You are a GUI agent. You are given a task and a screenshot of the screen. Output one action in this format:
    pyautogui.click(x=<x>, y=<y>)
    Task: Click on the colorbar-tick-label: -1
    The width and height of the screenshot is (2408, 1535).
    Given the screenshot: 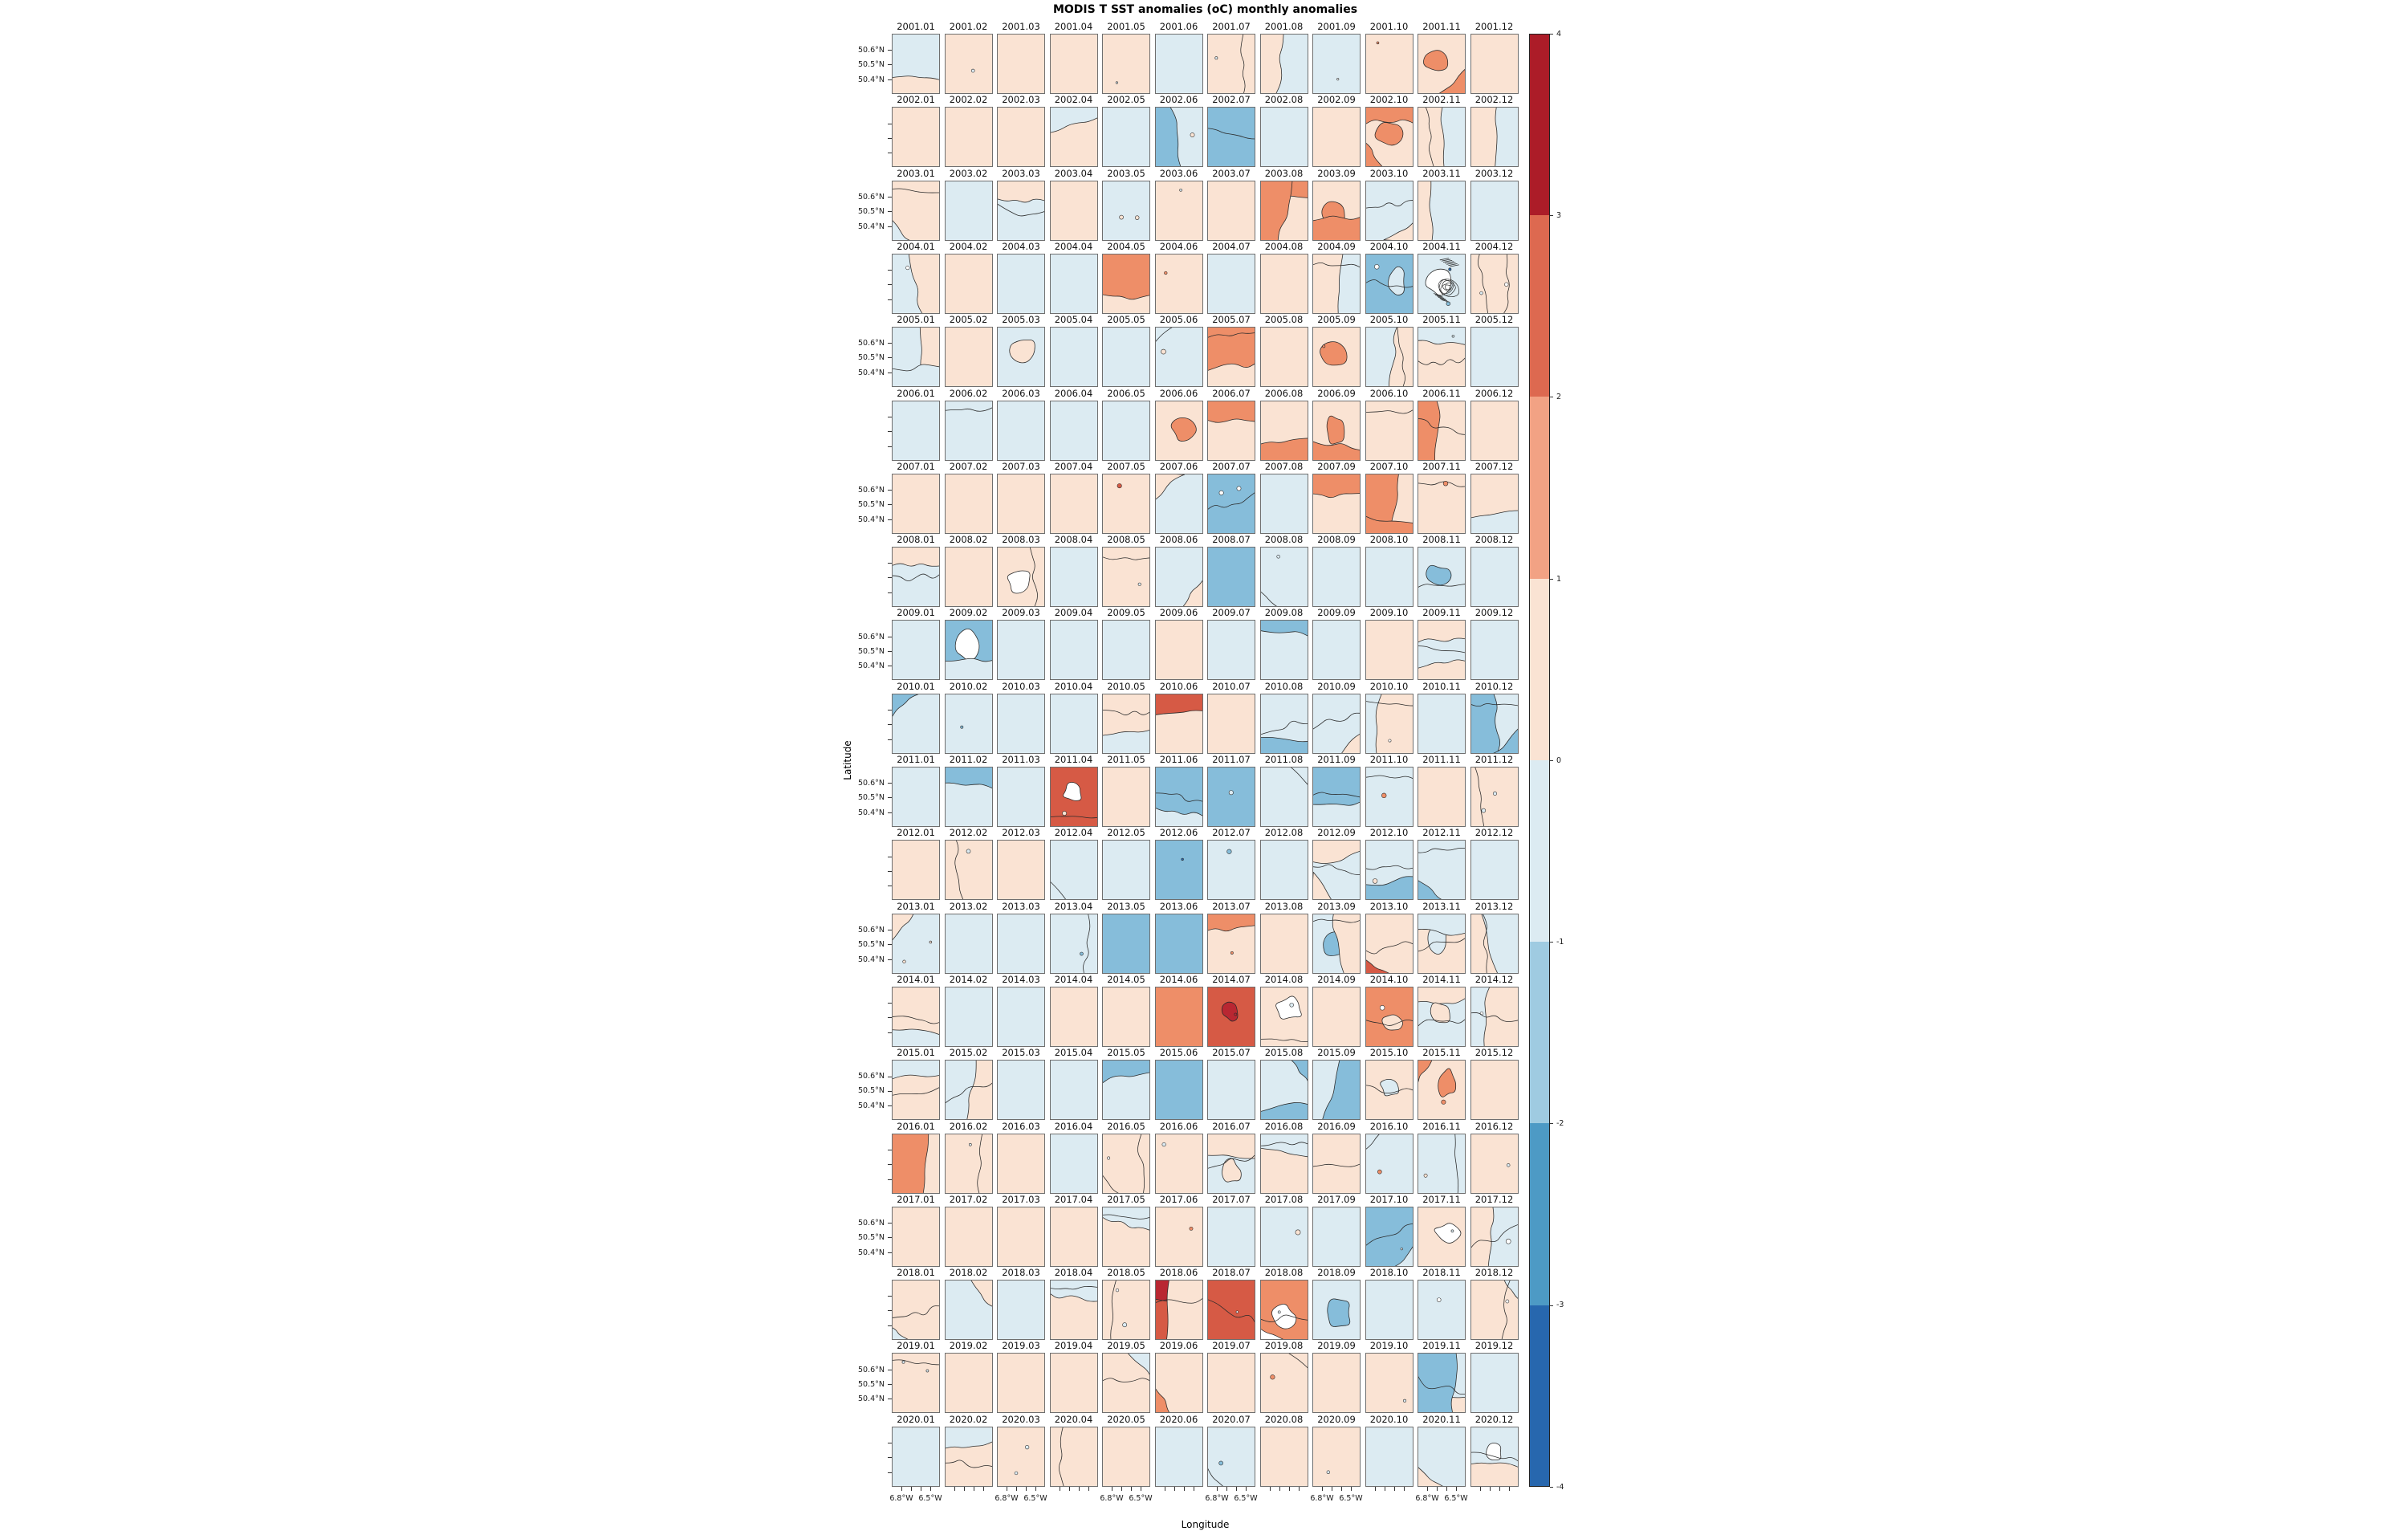 What is the action you would take?
    pyautogui.click(x=1560, y=942)
    